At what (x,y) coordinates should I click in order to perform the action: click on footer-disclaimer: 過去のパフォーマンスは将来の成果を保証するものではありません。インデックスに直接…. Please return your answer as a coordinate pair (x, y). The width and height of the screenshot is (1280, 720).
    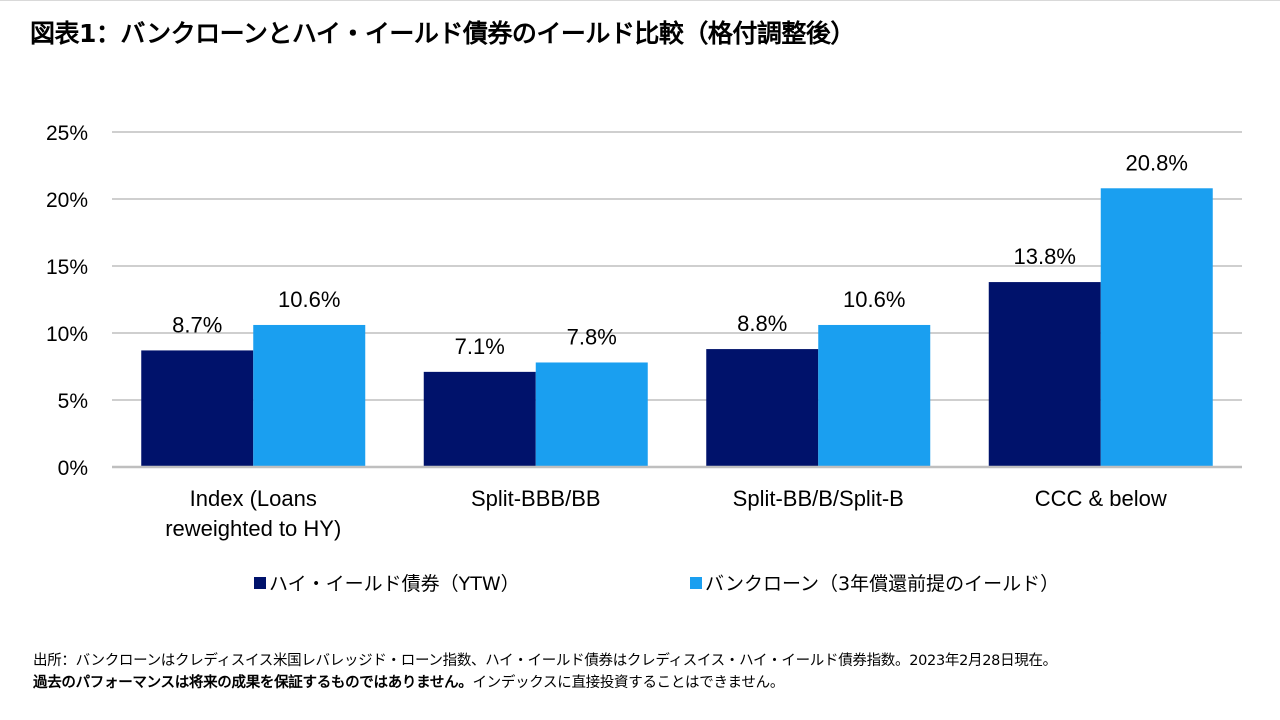
    Looking at the image, I should click on (648, 683).